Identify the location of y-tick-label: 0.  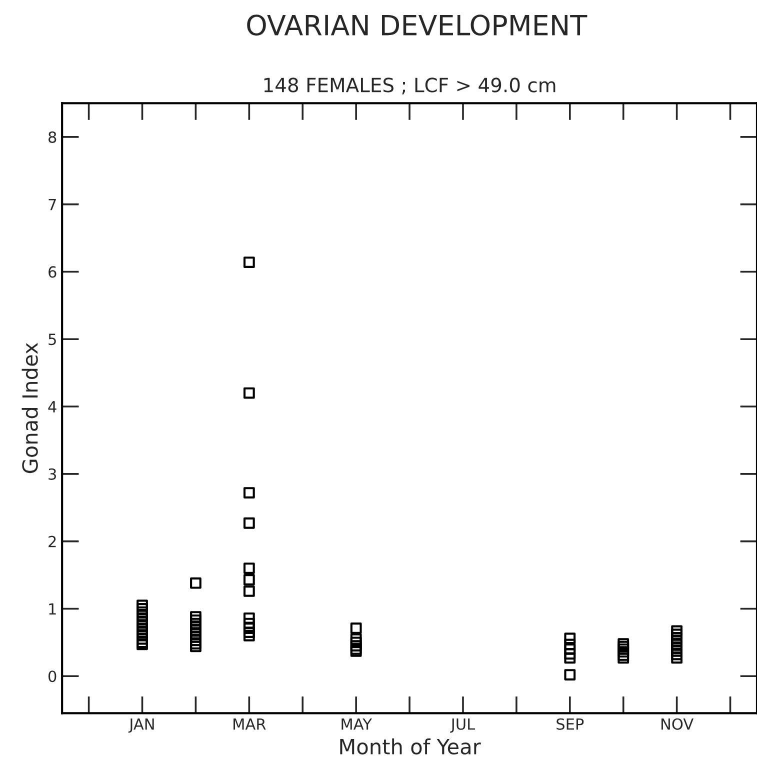
(52, 676).